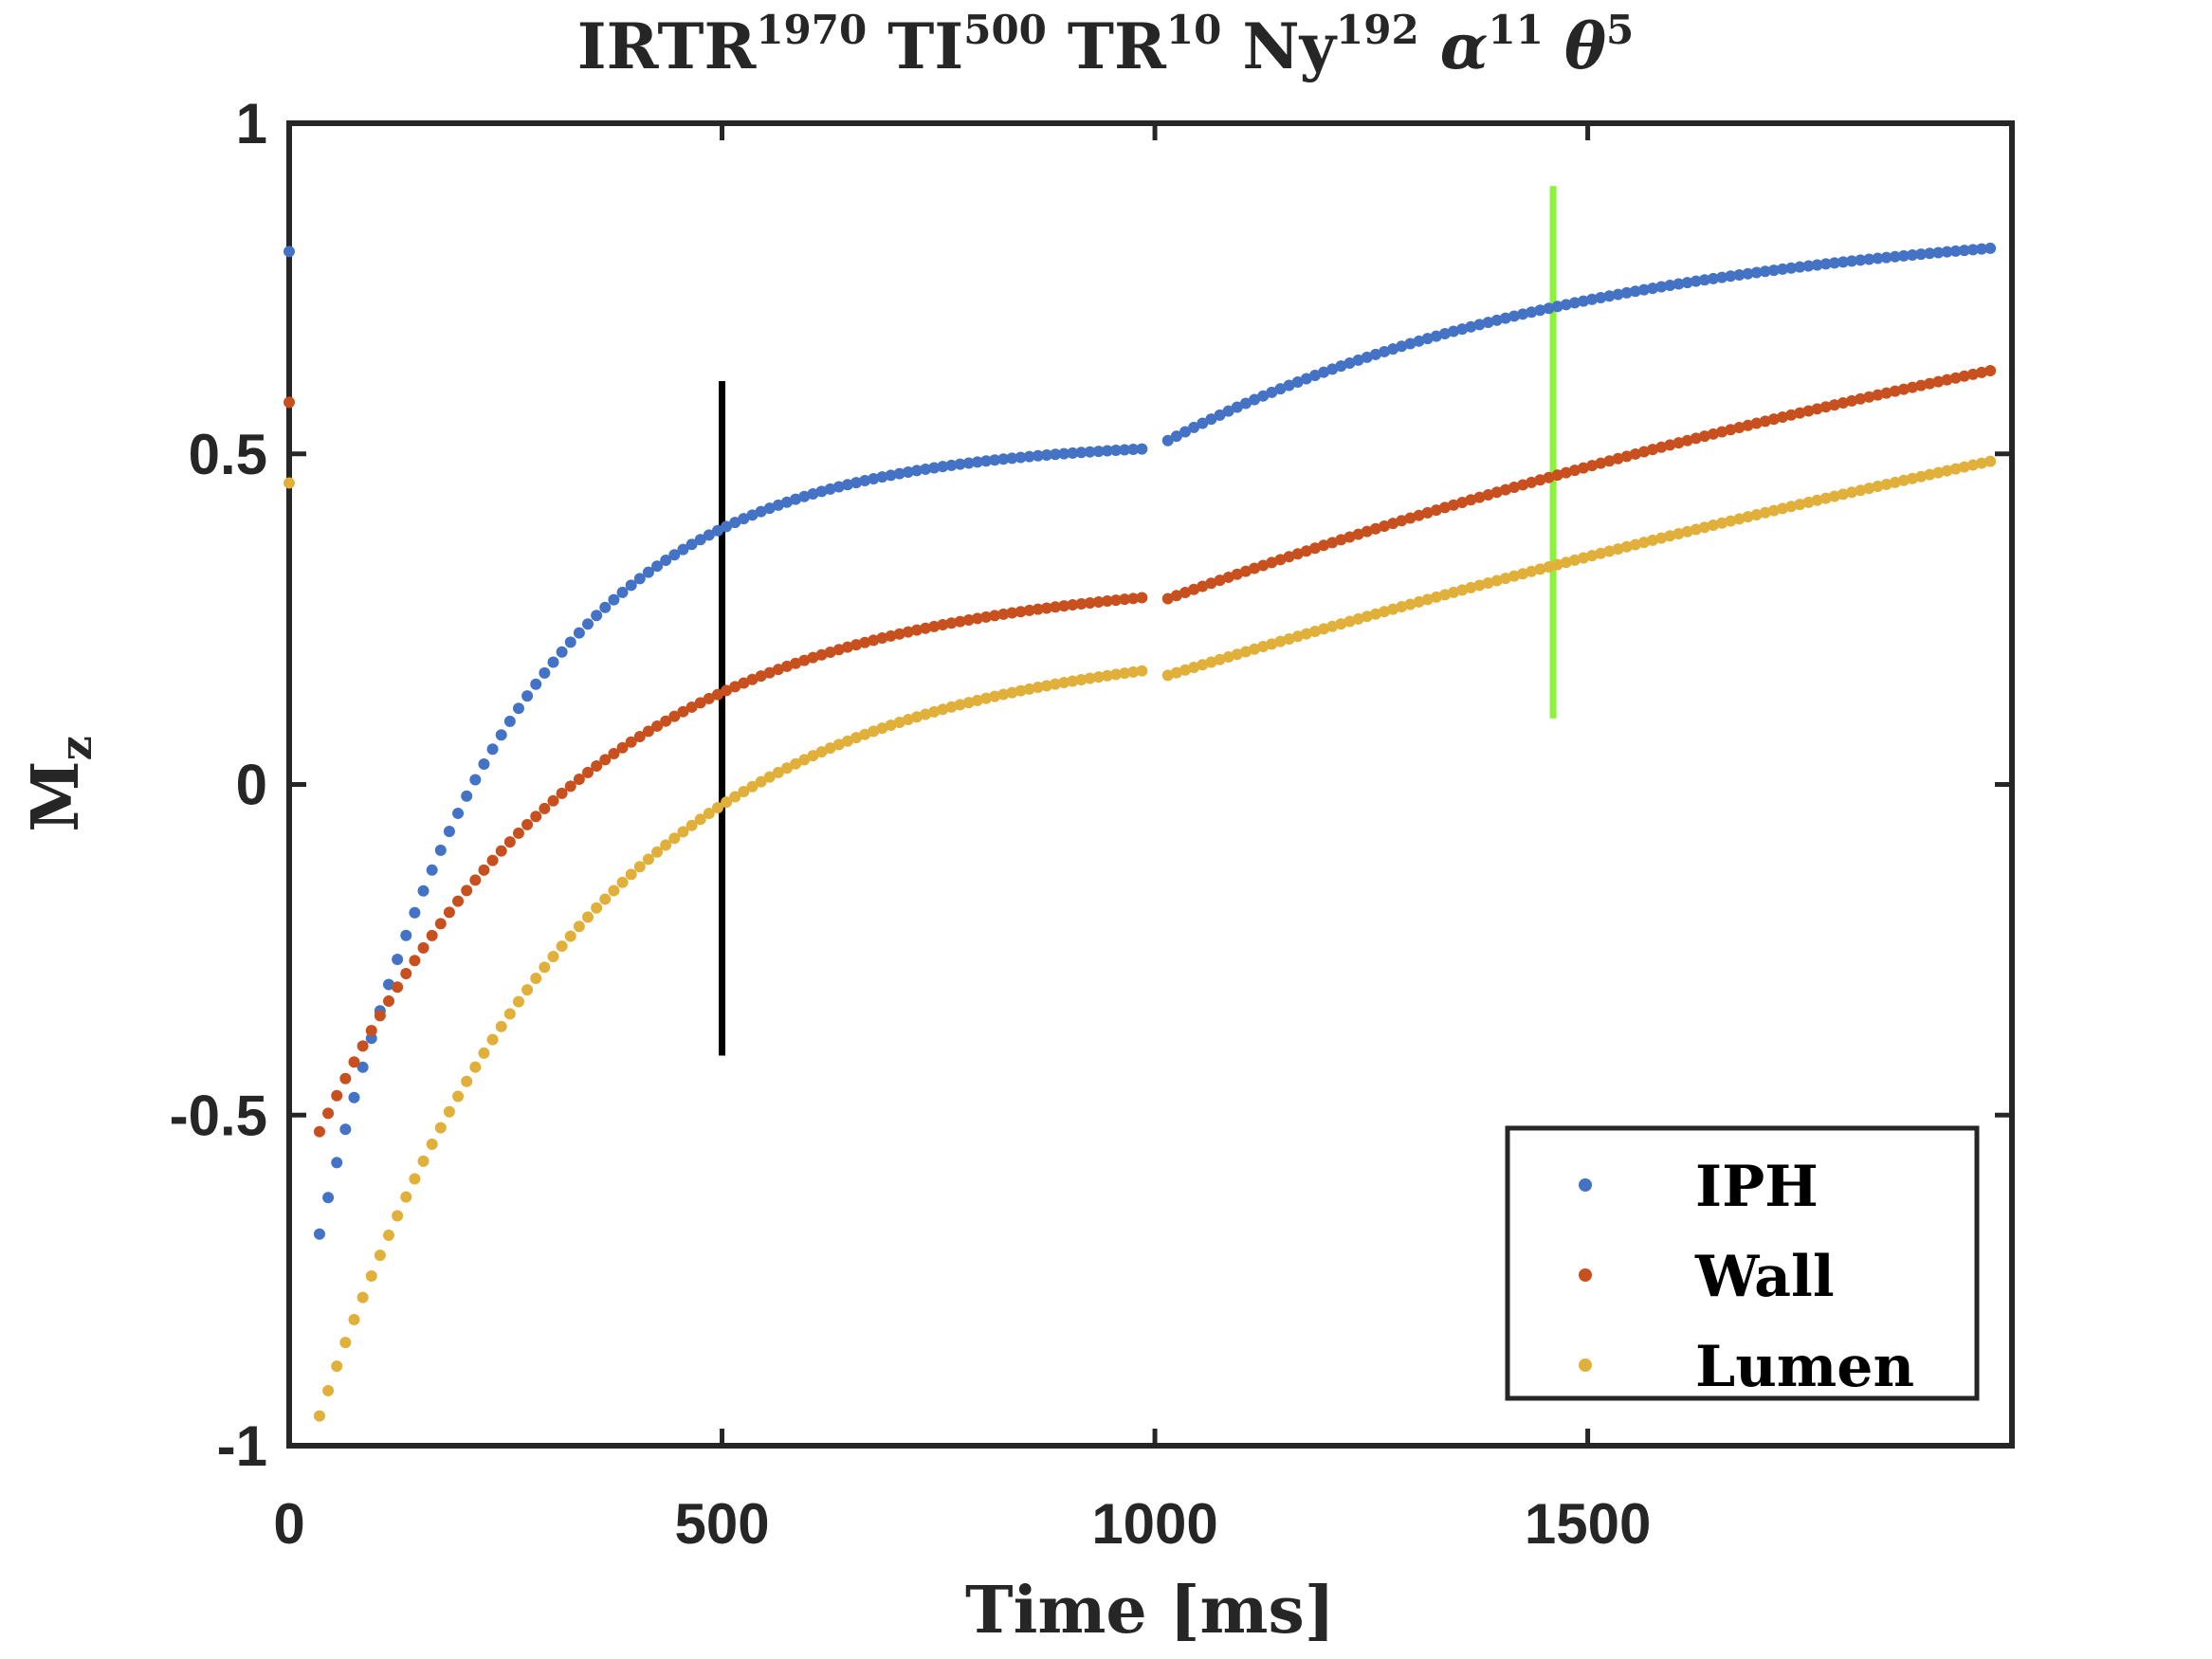 Image resolution: width=2212 pixels, height=1659 pixels. What do you see at coordinates (1585, 1365) in the screenshot?
I see `legend-marker-lumen` at bounding box center [1585, 1365].